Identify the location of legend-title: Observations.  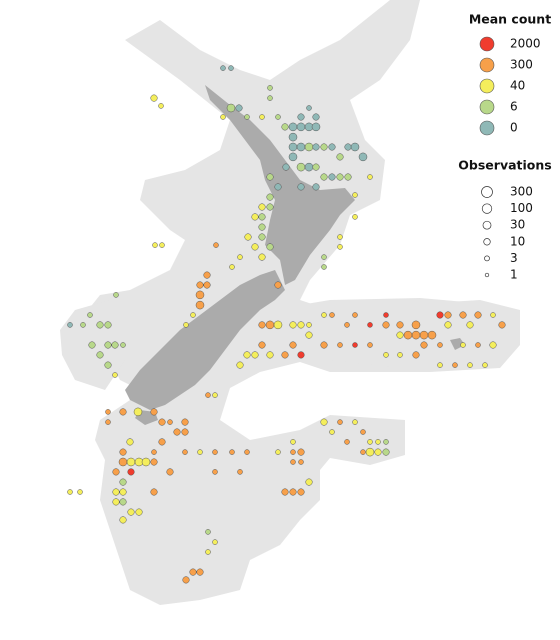
(504, 165).